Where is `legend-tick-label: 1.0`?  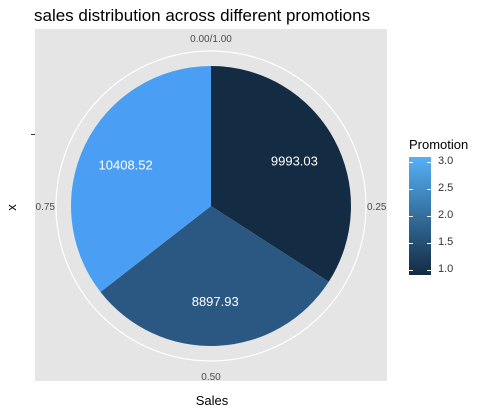
legend-tick-label: 1.0 is located at coordinates (446, 269).